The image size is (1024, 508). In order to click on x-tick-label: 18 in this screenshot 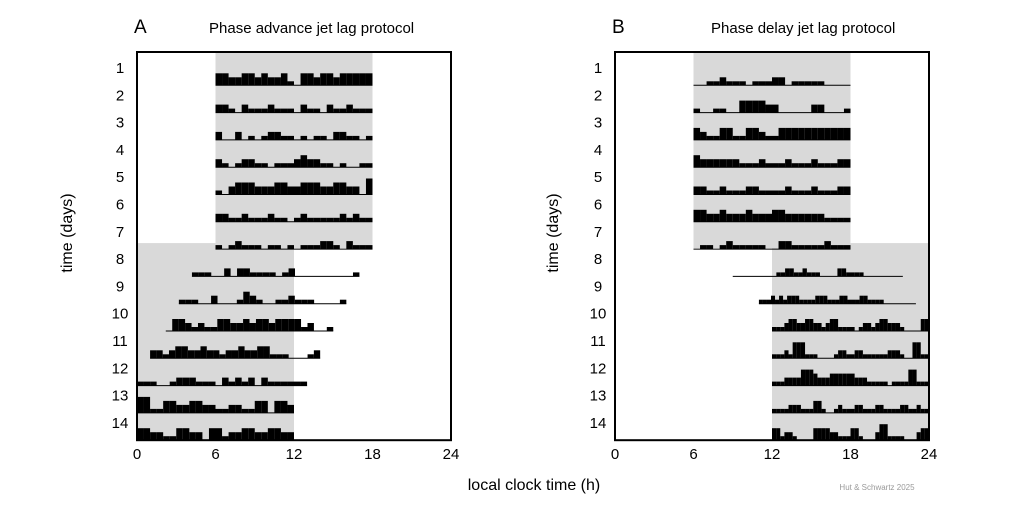, I will do `click(850, 454)`.